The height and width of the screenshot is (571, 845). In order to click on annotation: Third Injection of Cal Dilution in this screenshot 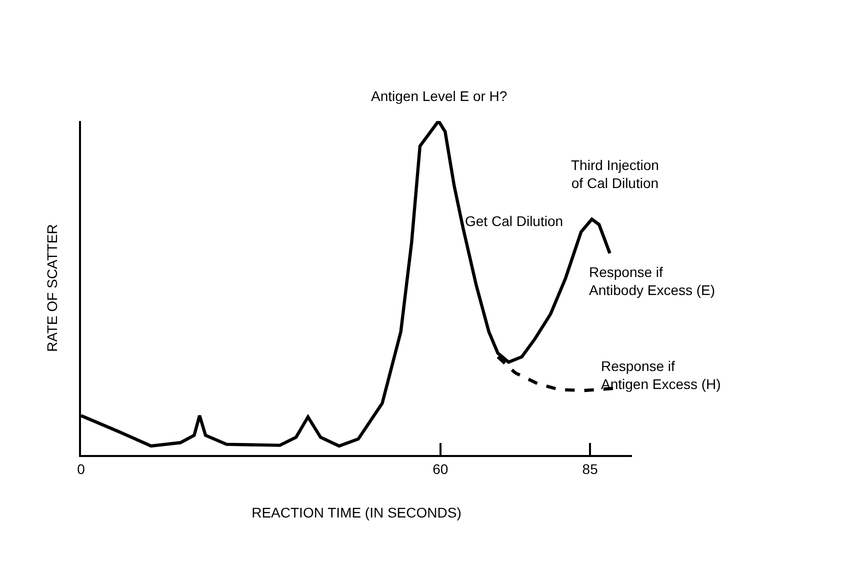, I will do `click(615, 174)`.